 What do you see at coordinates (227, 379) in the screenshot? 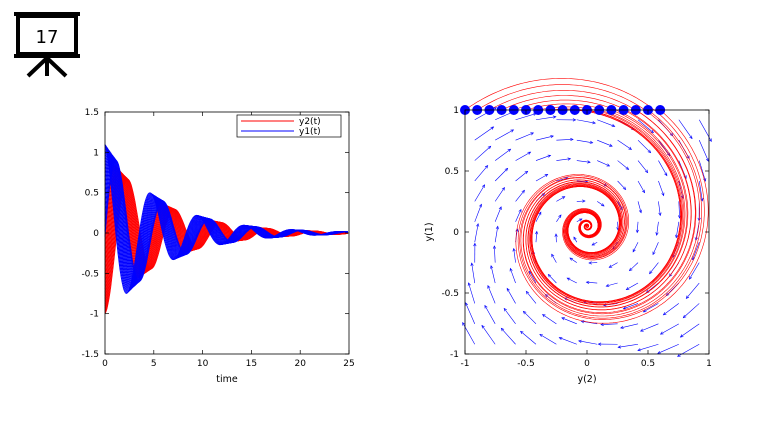
I see `x-axis-label: time` at bounding box center [227, 379].